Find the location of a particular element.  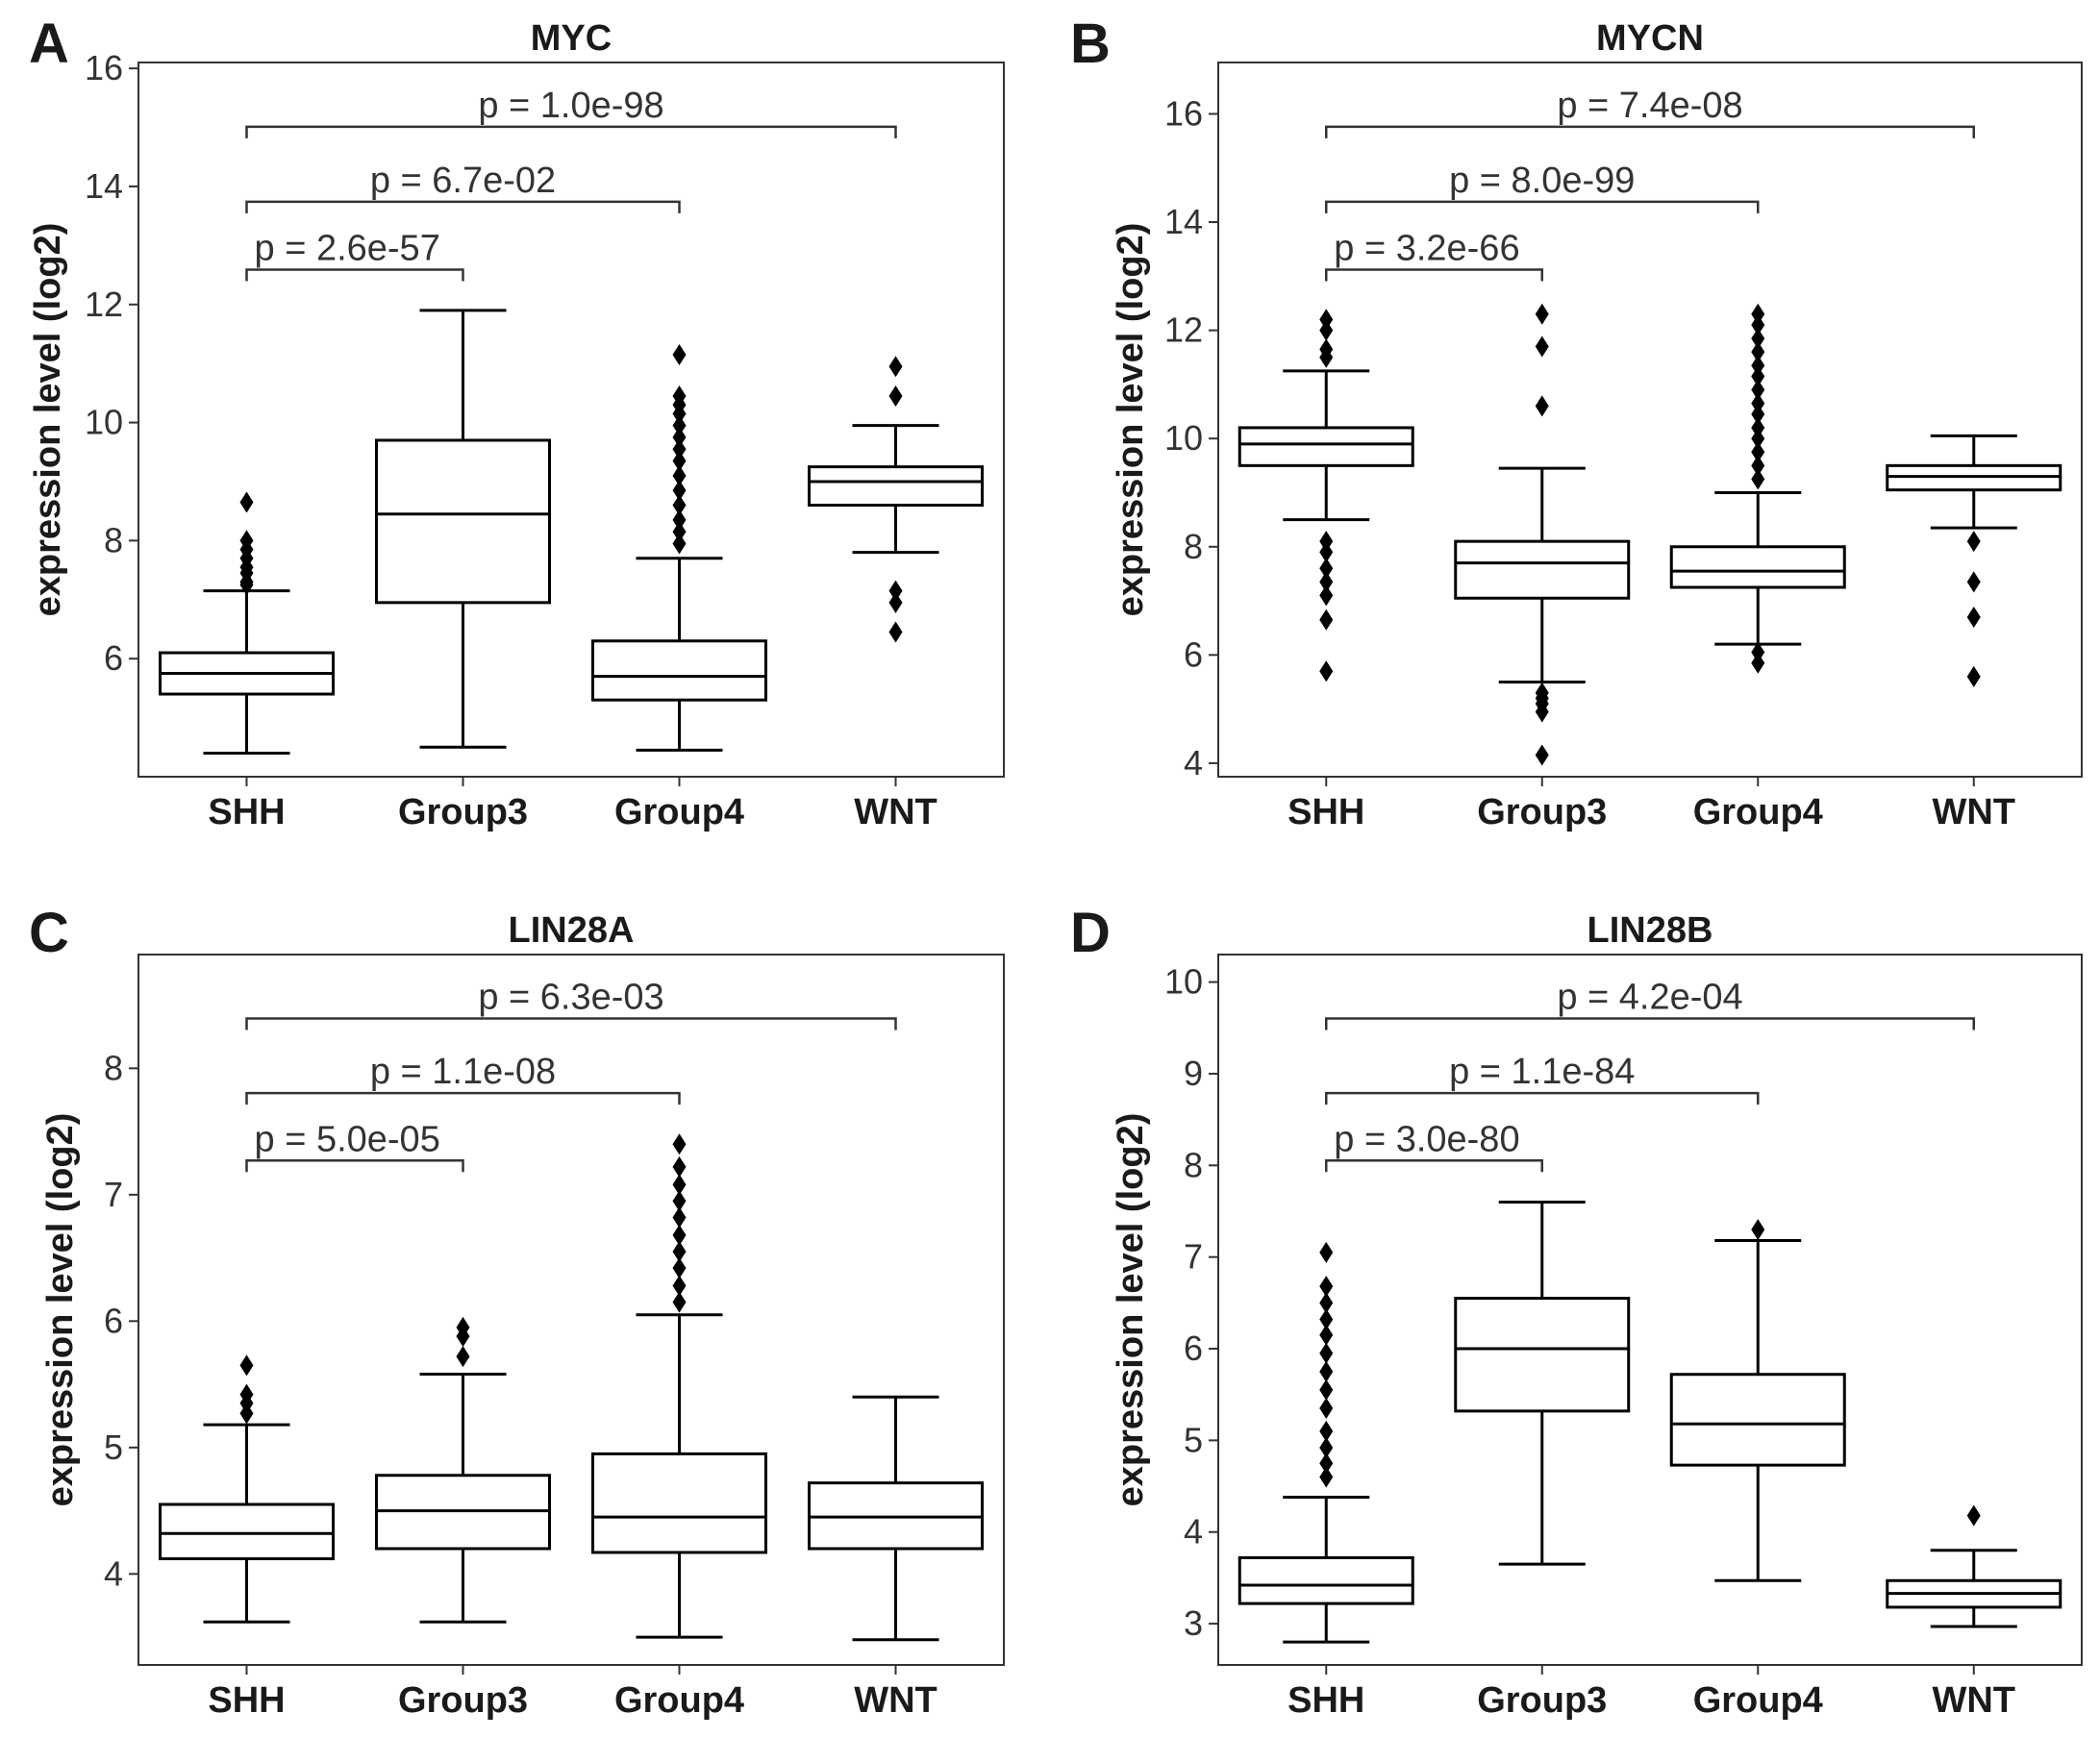

p-value-label: p = 3.0e-80 is located at coordinates (1426, 1139).